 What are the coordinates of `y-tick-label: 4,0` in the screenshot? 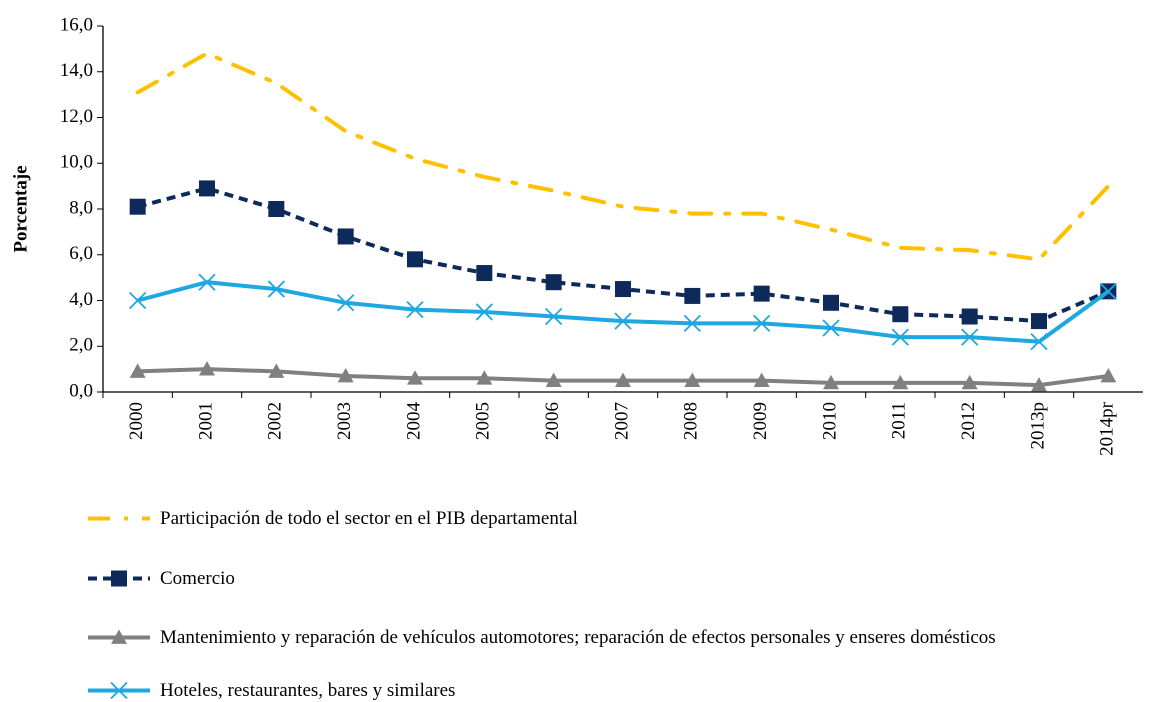 It's located at (81, 299).